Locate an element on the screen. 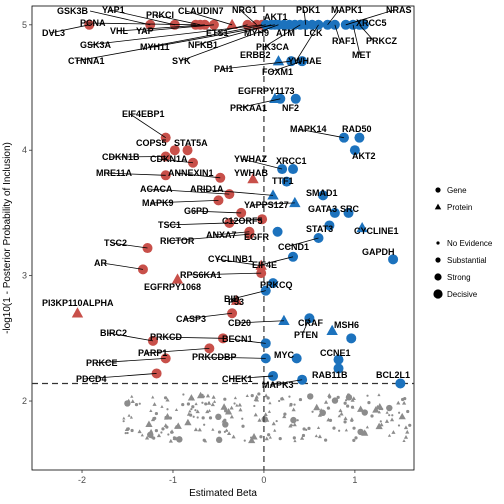 The height and width of the screenshot is (504, 504). point-label: EIF4EBP1 is located at coordinates (143, 114).